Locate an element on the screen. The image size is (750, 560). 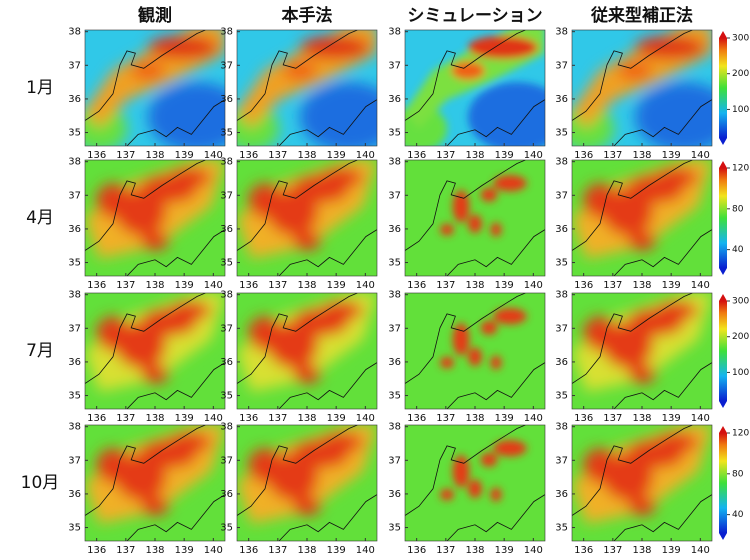
colorbar-tick-label: 200 is located at coordinates (740, 74).